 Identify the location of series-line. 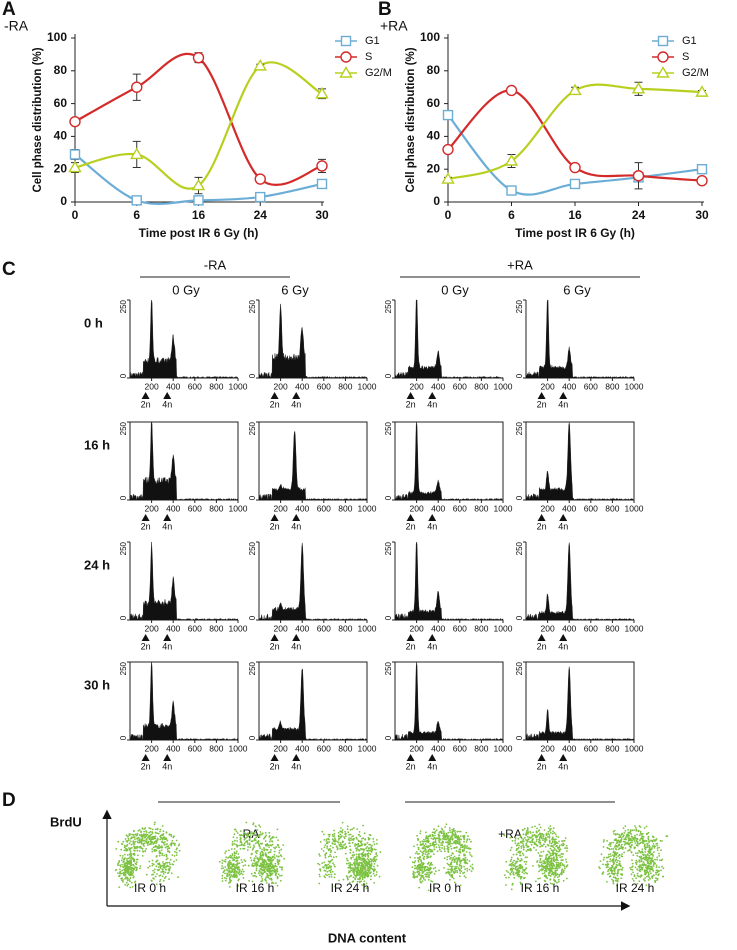
(198, 119).